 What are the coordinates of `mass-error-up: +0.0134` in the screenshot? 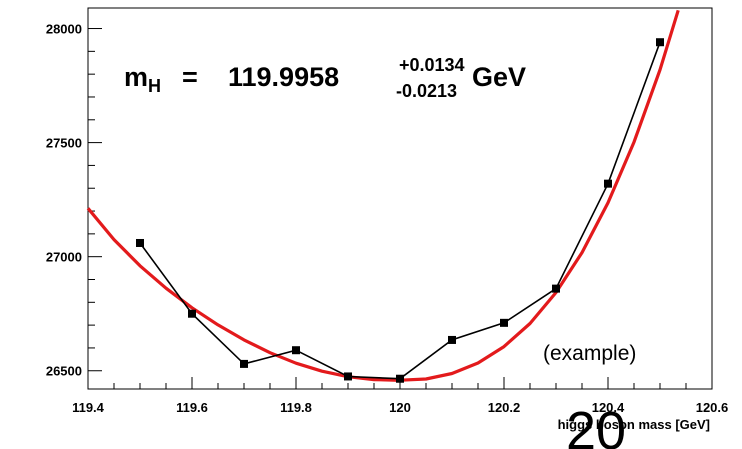 It's located at (432, 65).